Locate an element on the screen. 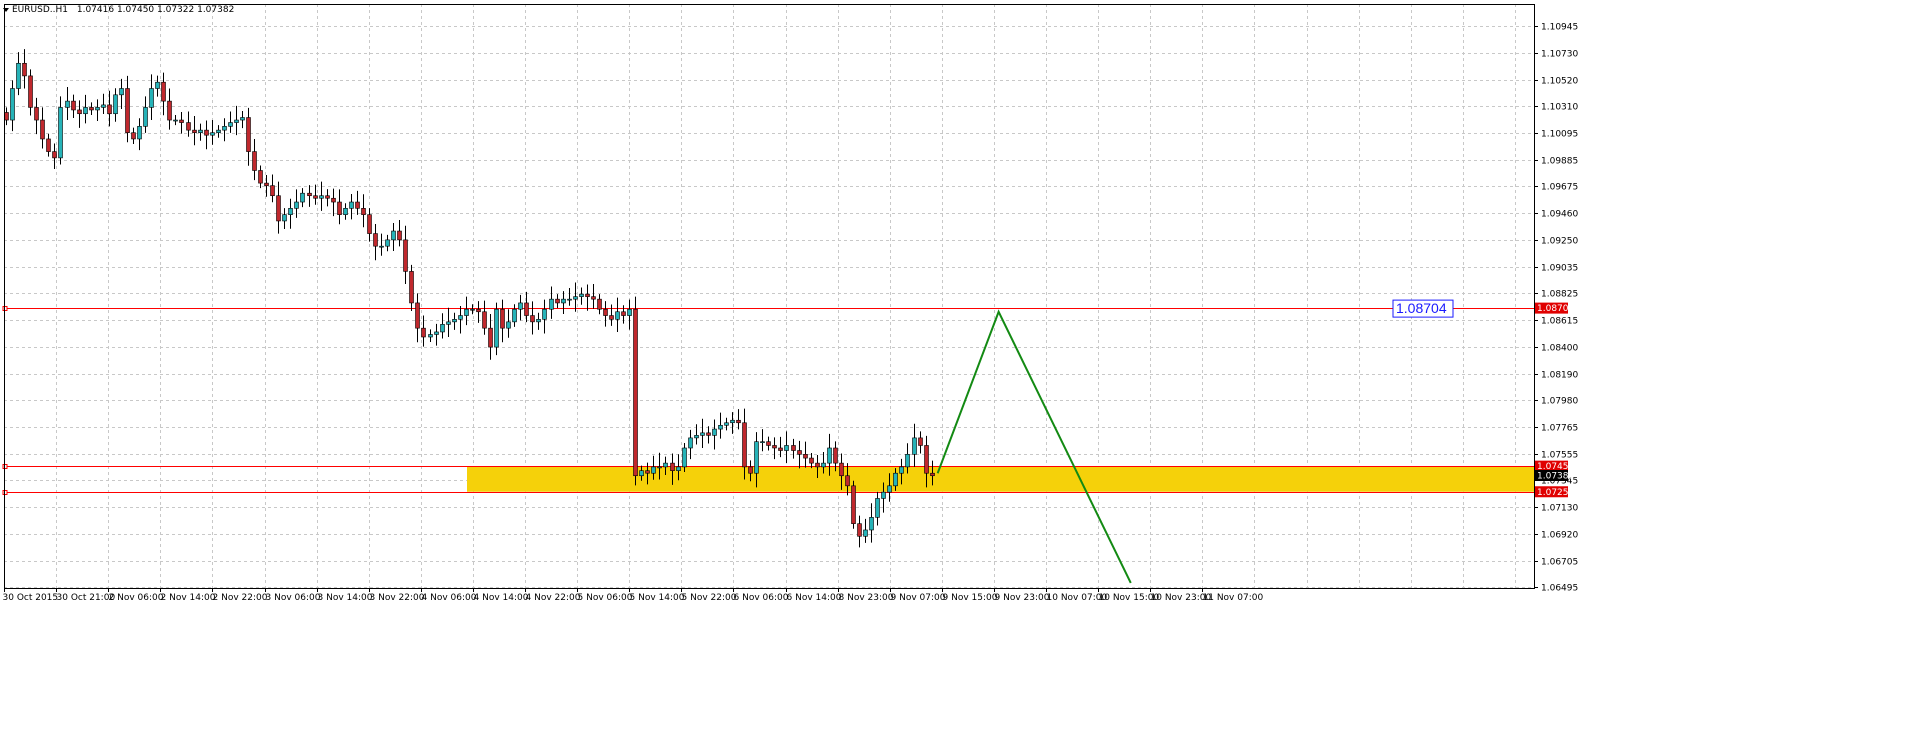 Image resolution: width=1916 pixels, height=737 pixels. y-tick-label: 1.07555 is located at coordinates (1559, 456).